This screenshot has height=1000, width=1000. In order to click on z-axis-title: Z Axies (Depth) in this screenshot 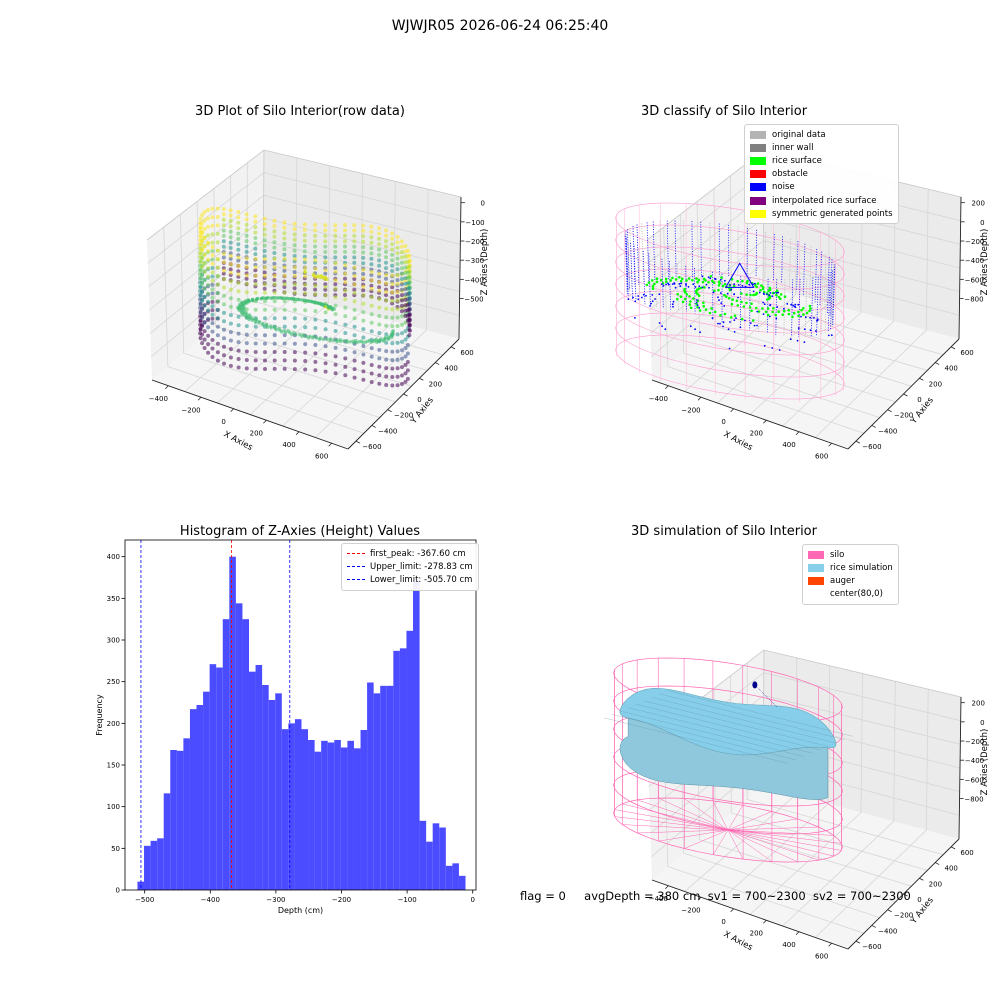, I will do `click(985, 262)`.